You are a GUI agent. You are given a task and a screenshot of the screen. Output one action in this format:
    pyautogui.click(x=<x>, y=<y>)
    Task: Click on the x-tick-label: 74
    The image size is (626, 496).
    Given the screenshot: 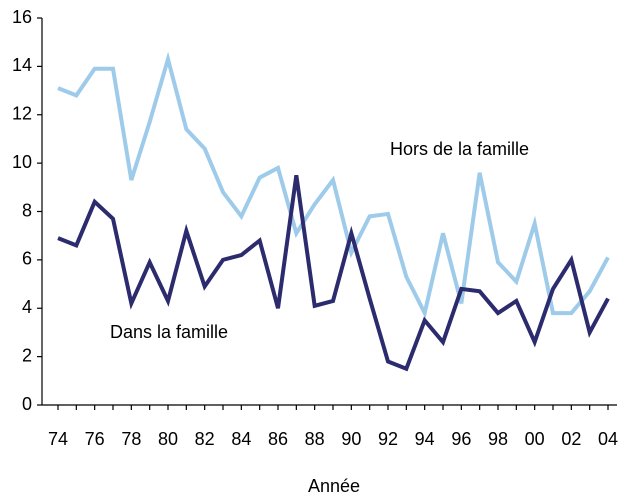 What is the action you would take?
    pyautogui.click(x=58, y=439)
    